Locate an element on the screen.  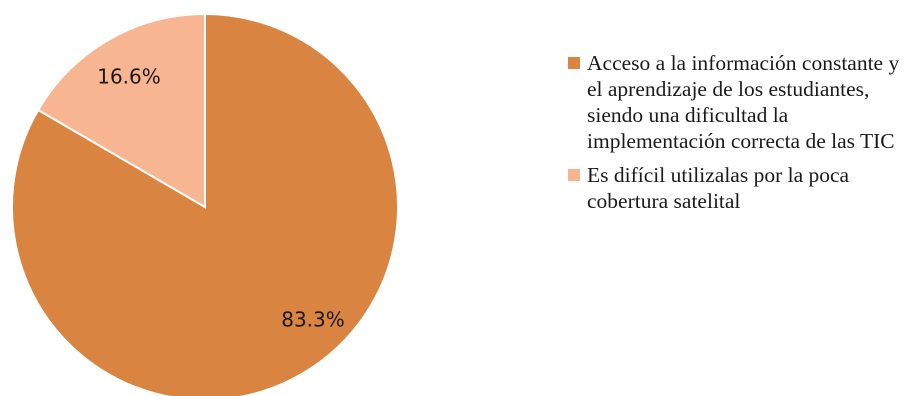
legend-swatch-cobertura is located at coordinates (574, 175).